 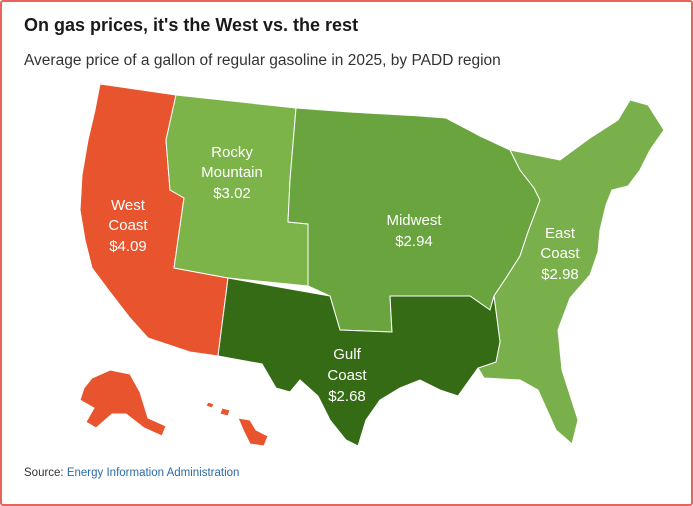 I want to click on midwest-price: $2.94, so click(x=414, y=241).